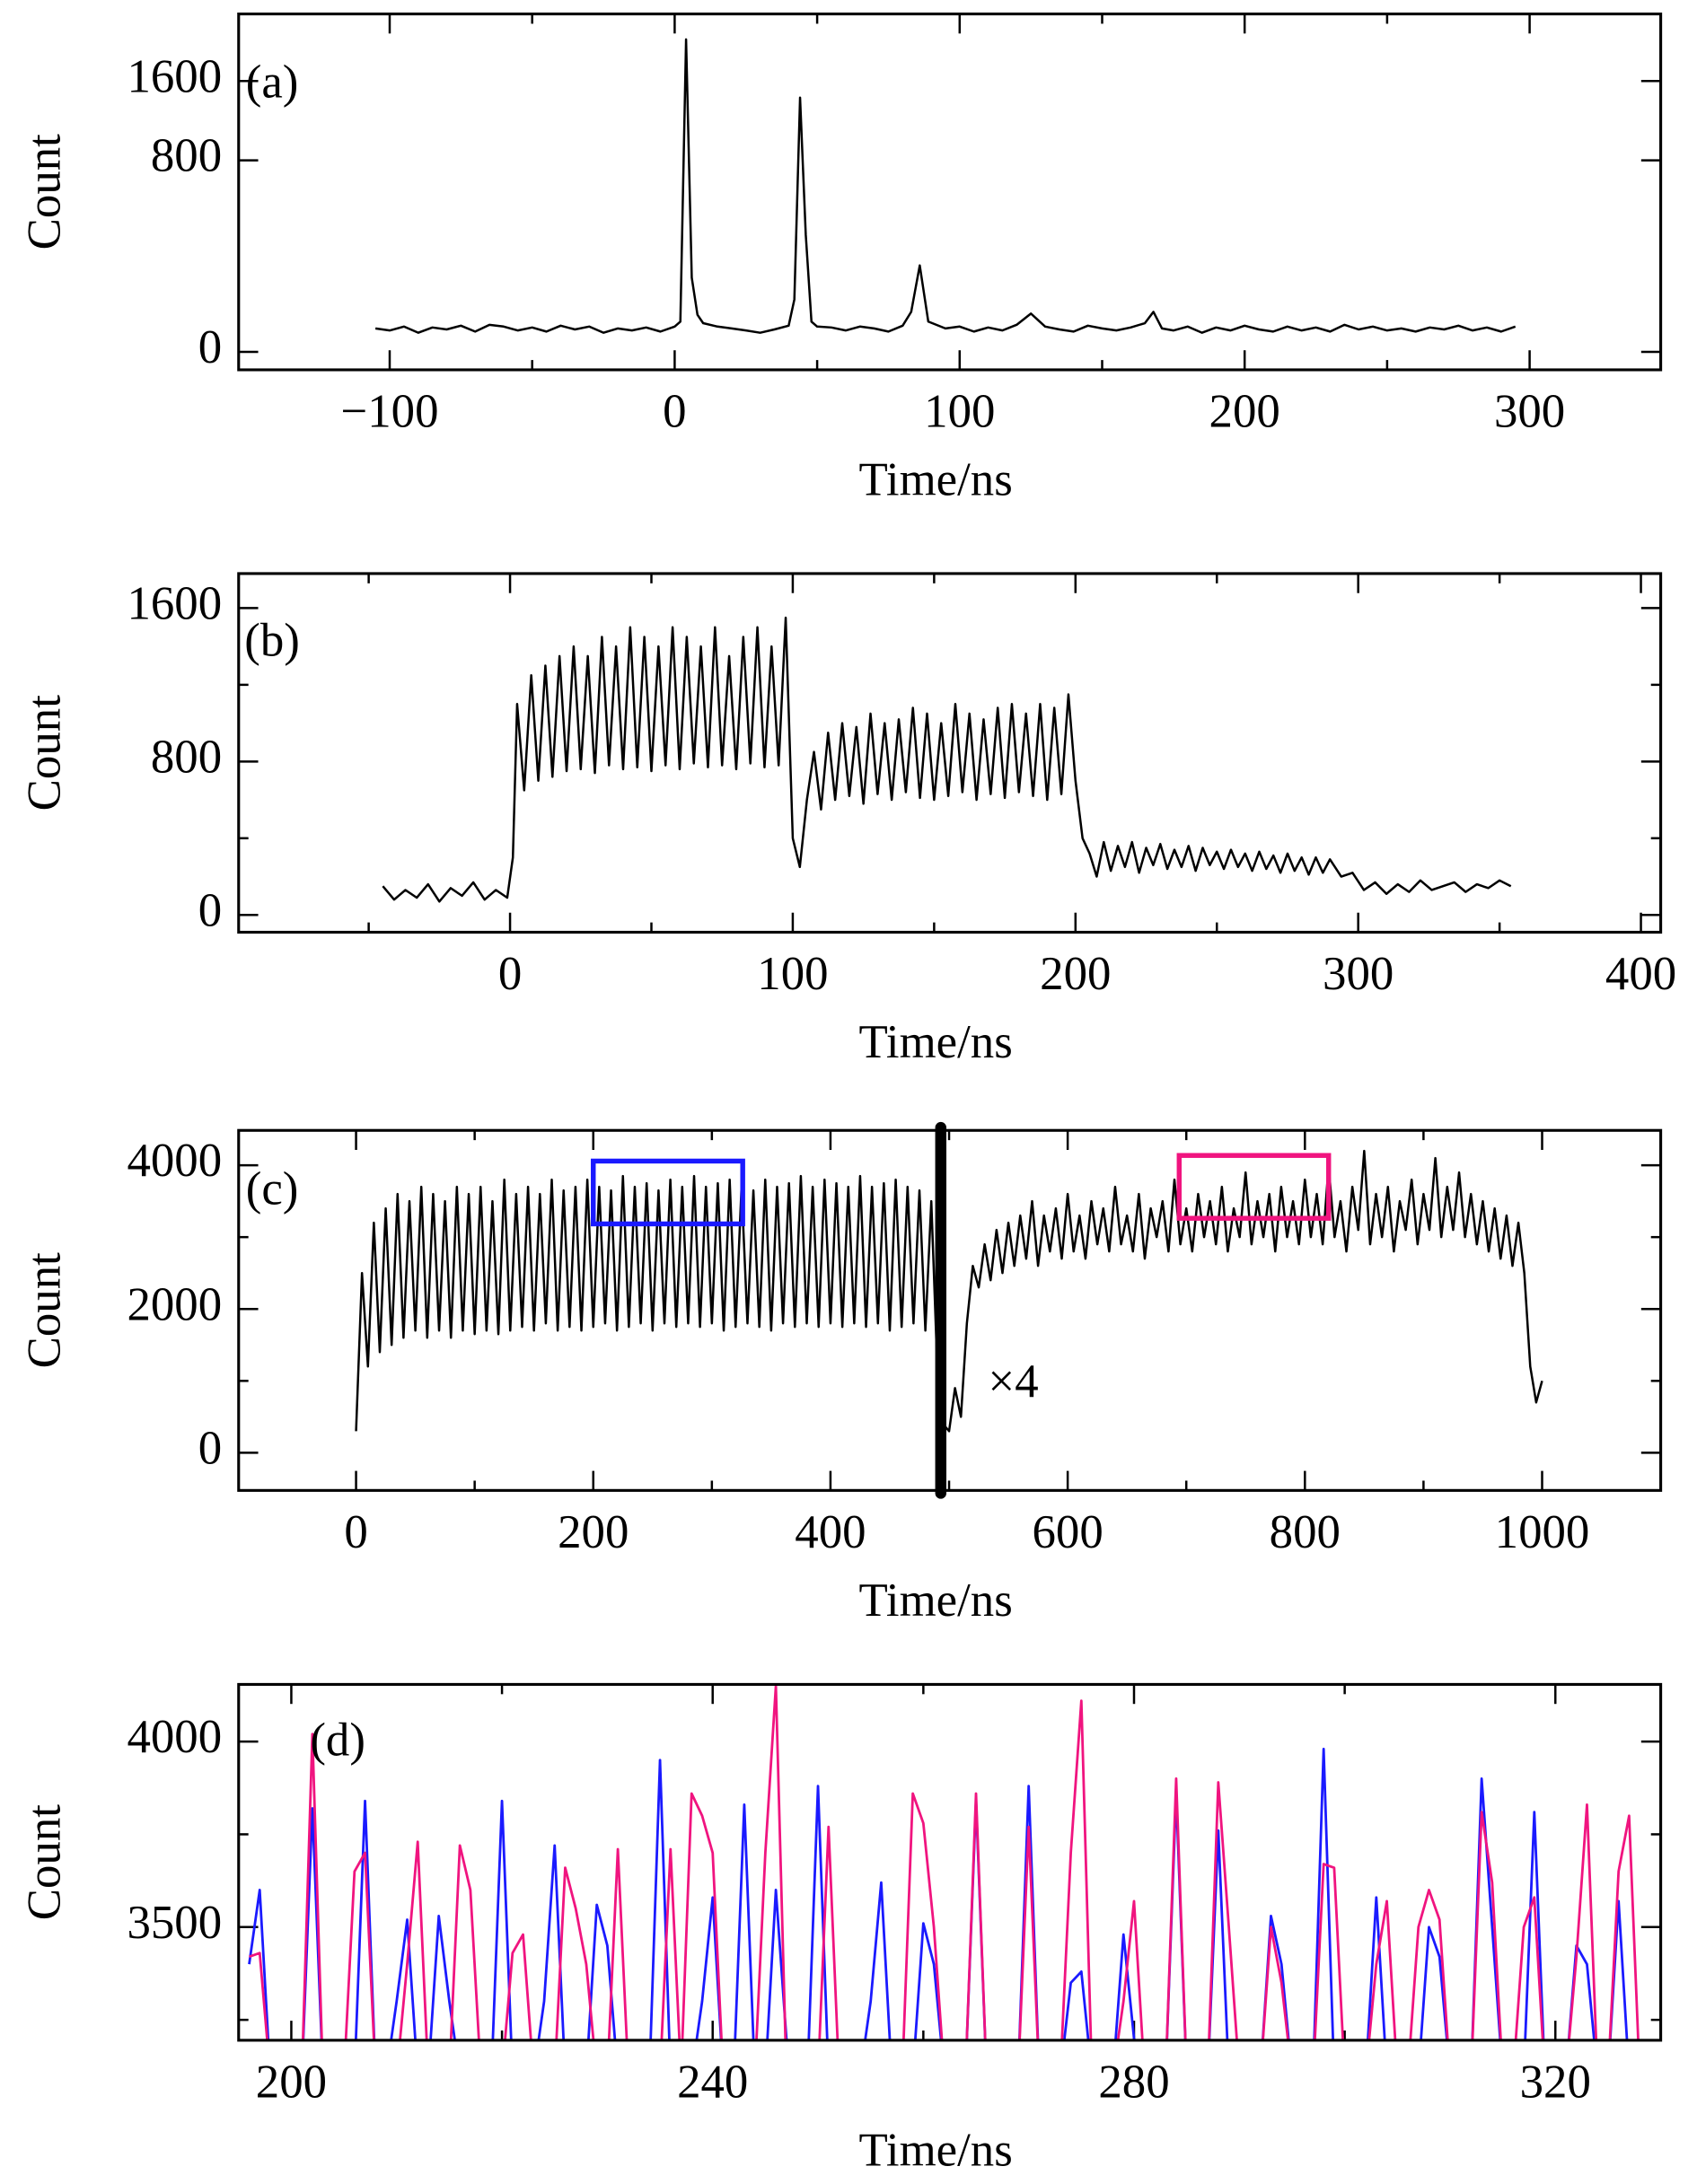 Image resolution: width=1697 pixels, height=2184 pixels. Describe the element at coordinates (272, 83) in the screenshot. I see `panel-label: (a)` at that location.